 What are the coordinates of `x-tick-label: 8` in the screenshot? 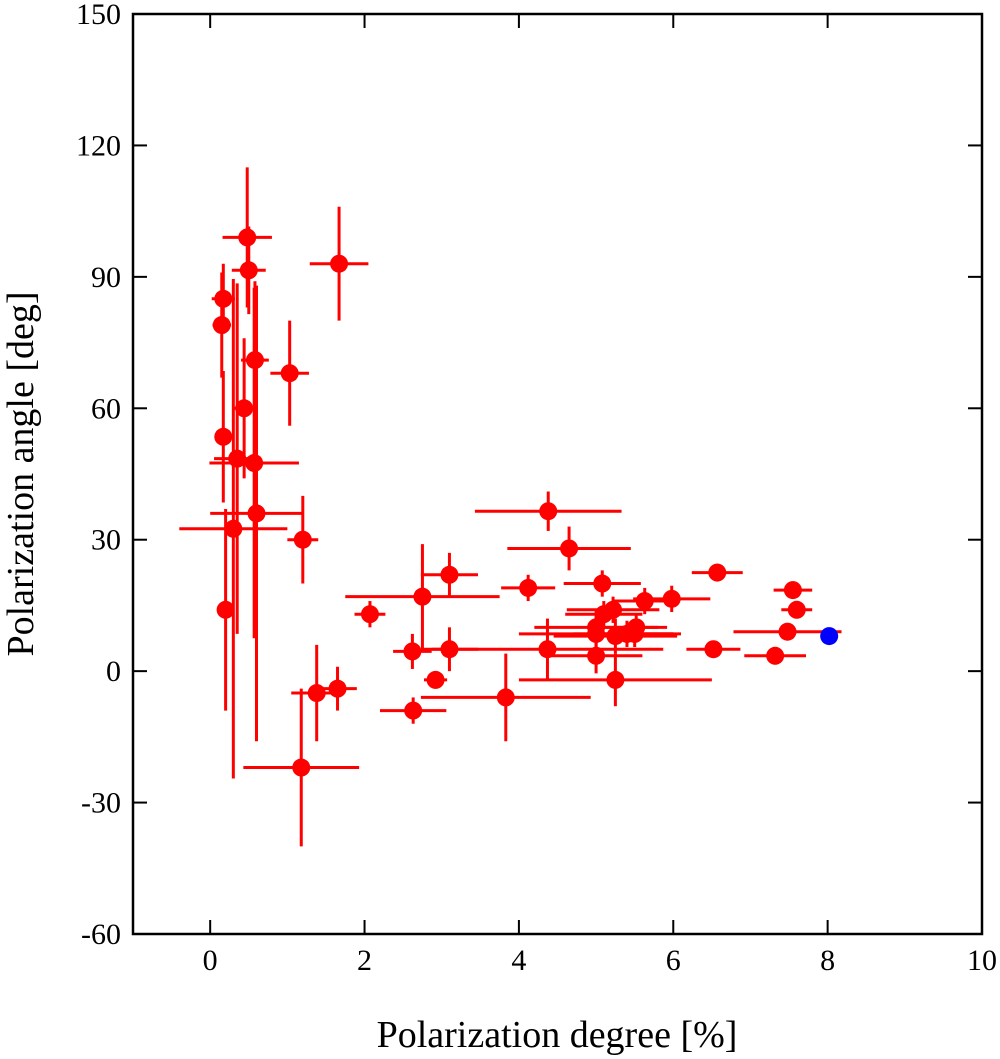 It's located at (827, 960).